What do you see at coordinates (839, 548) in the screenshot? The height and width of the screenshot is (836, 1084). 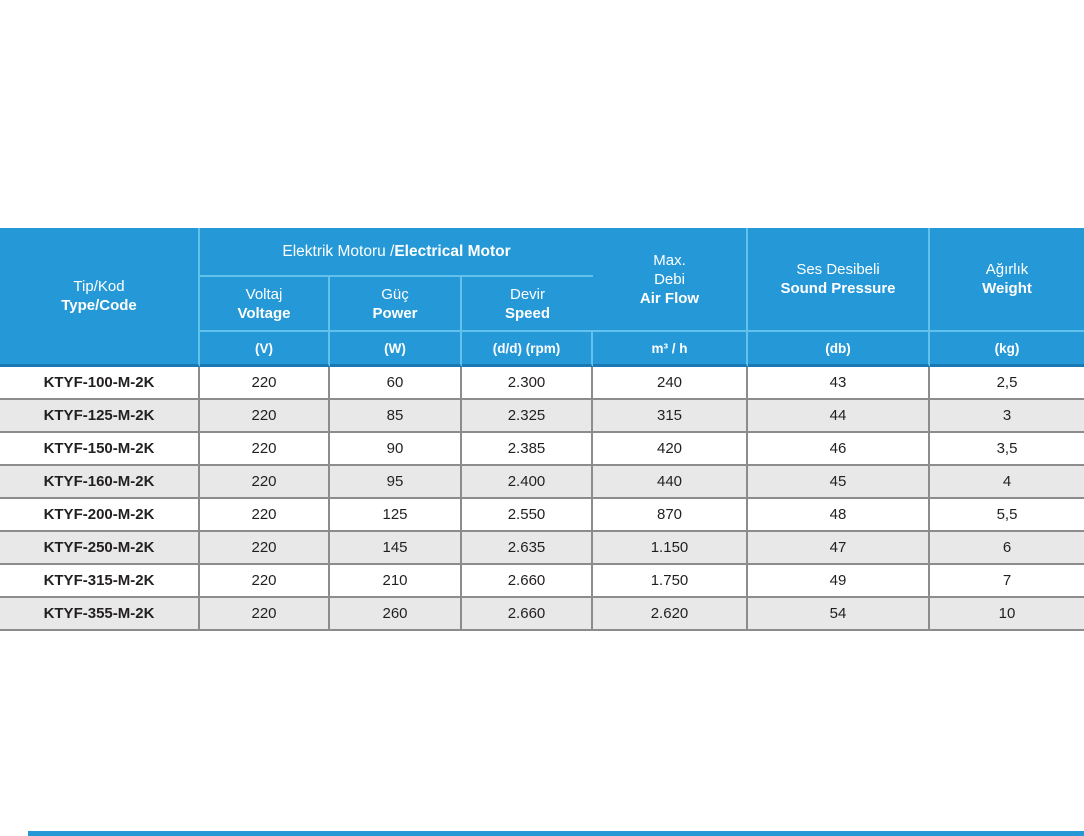 I see `cell-sound: 47` at bounding box center [839, 548].